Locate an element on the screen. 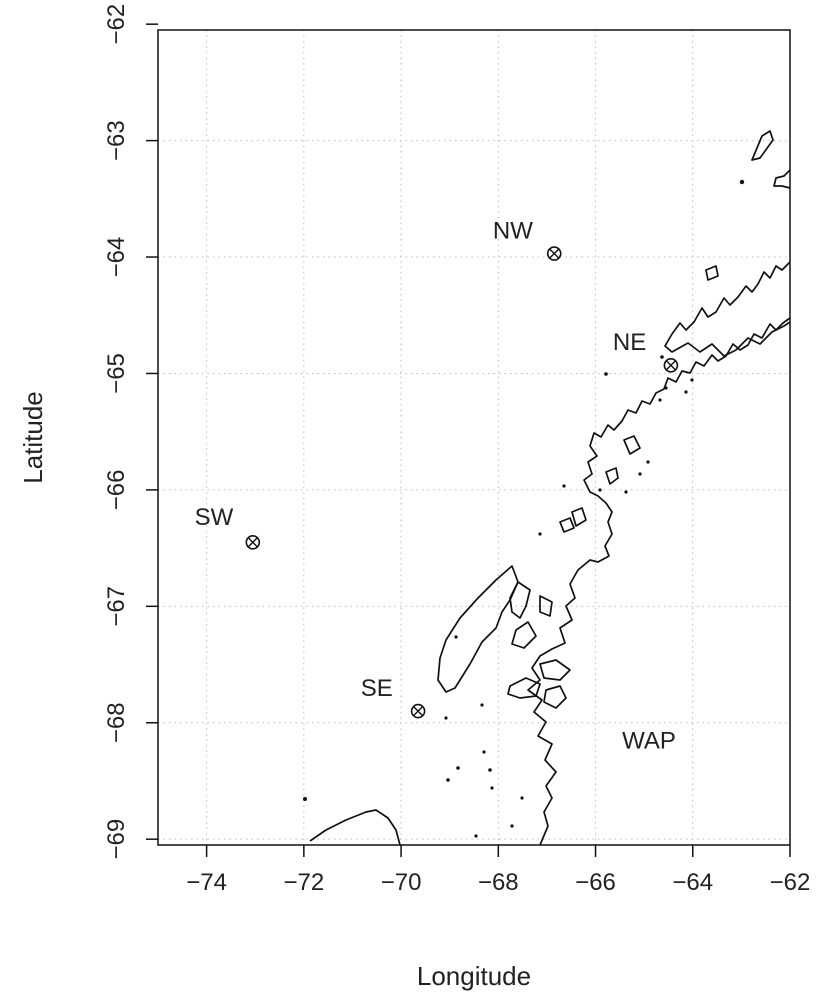  region-label: WAP is located at coordinates (649, 740).